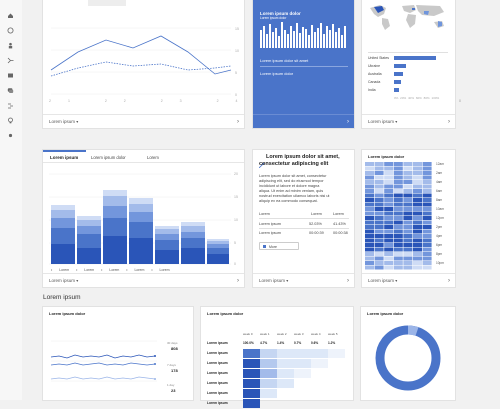  Describe the element at coordinates (315, 224) in the screenshot. I see `td: 52.03%` at that location.